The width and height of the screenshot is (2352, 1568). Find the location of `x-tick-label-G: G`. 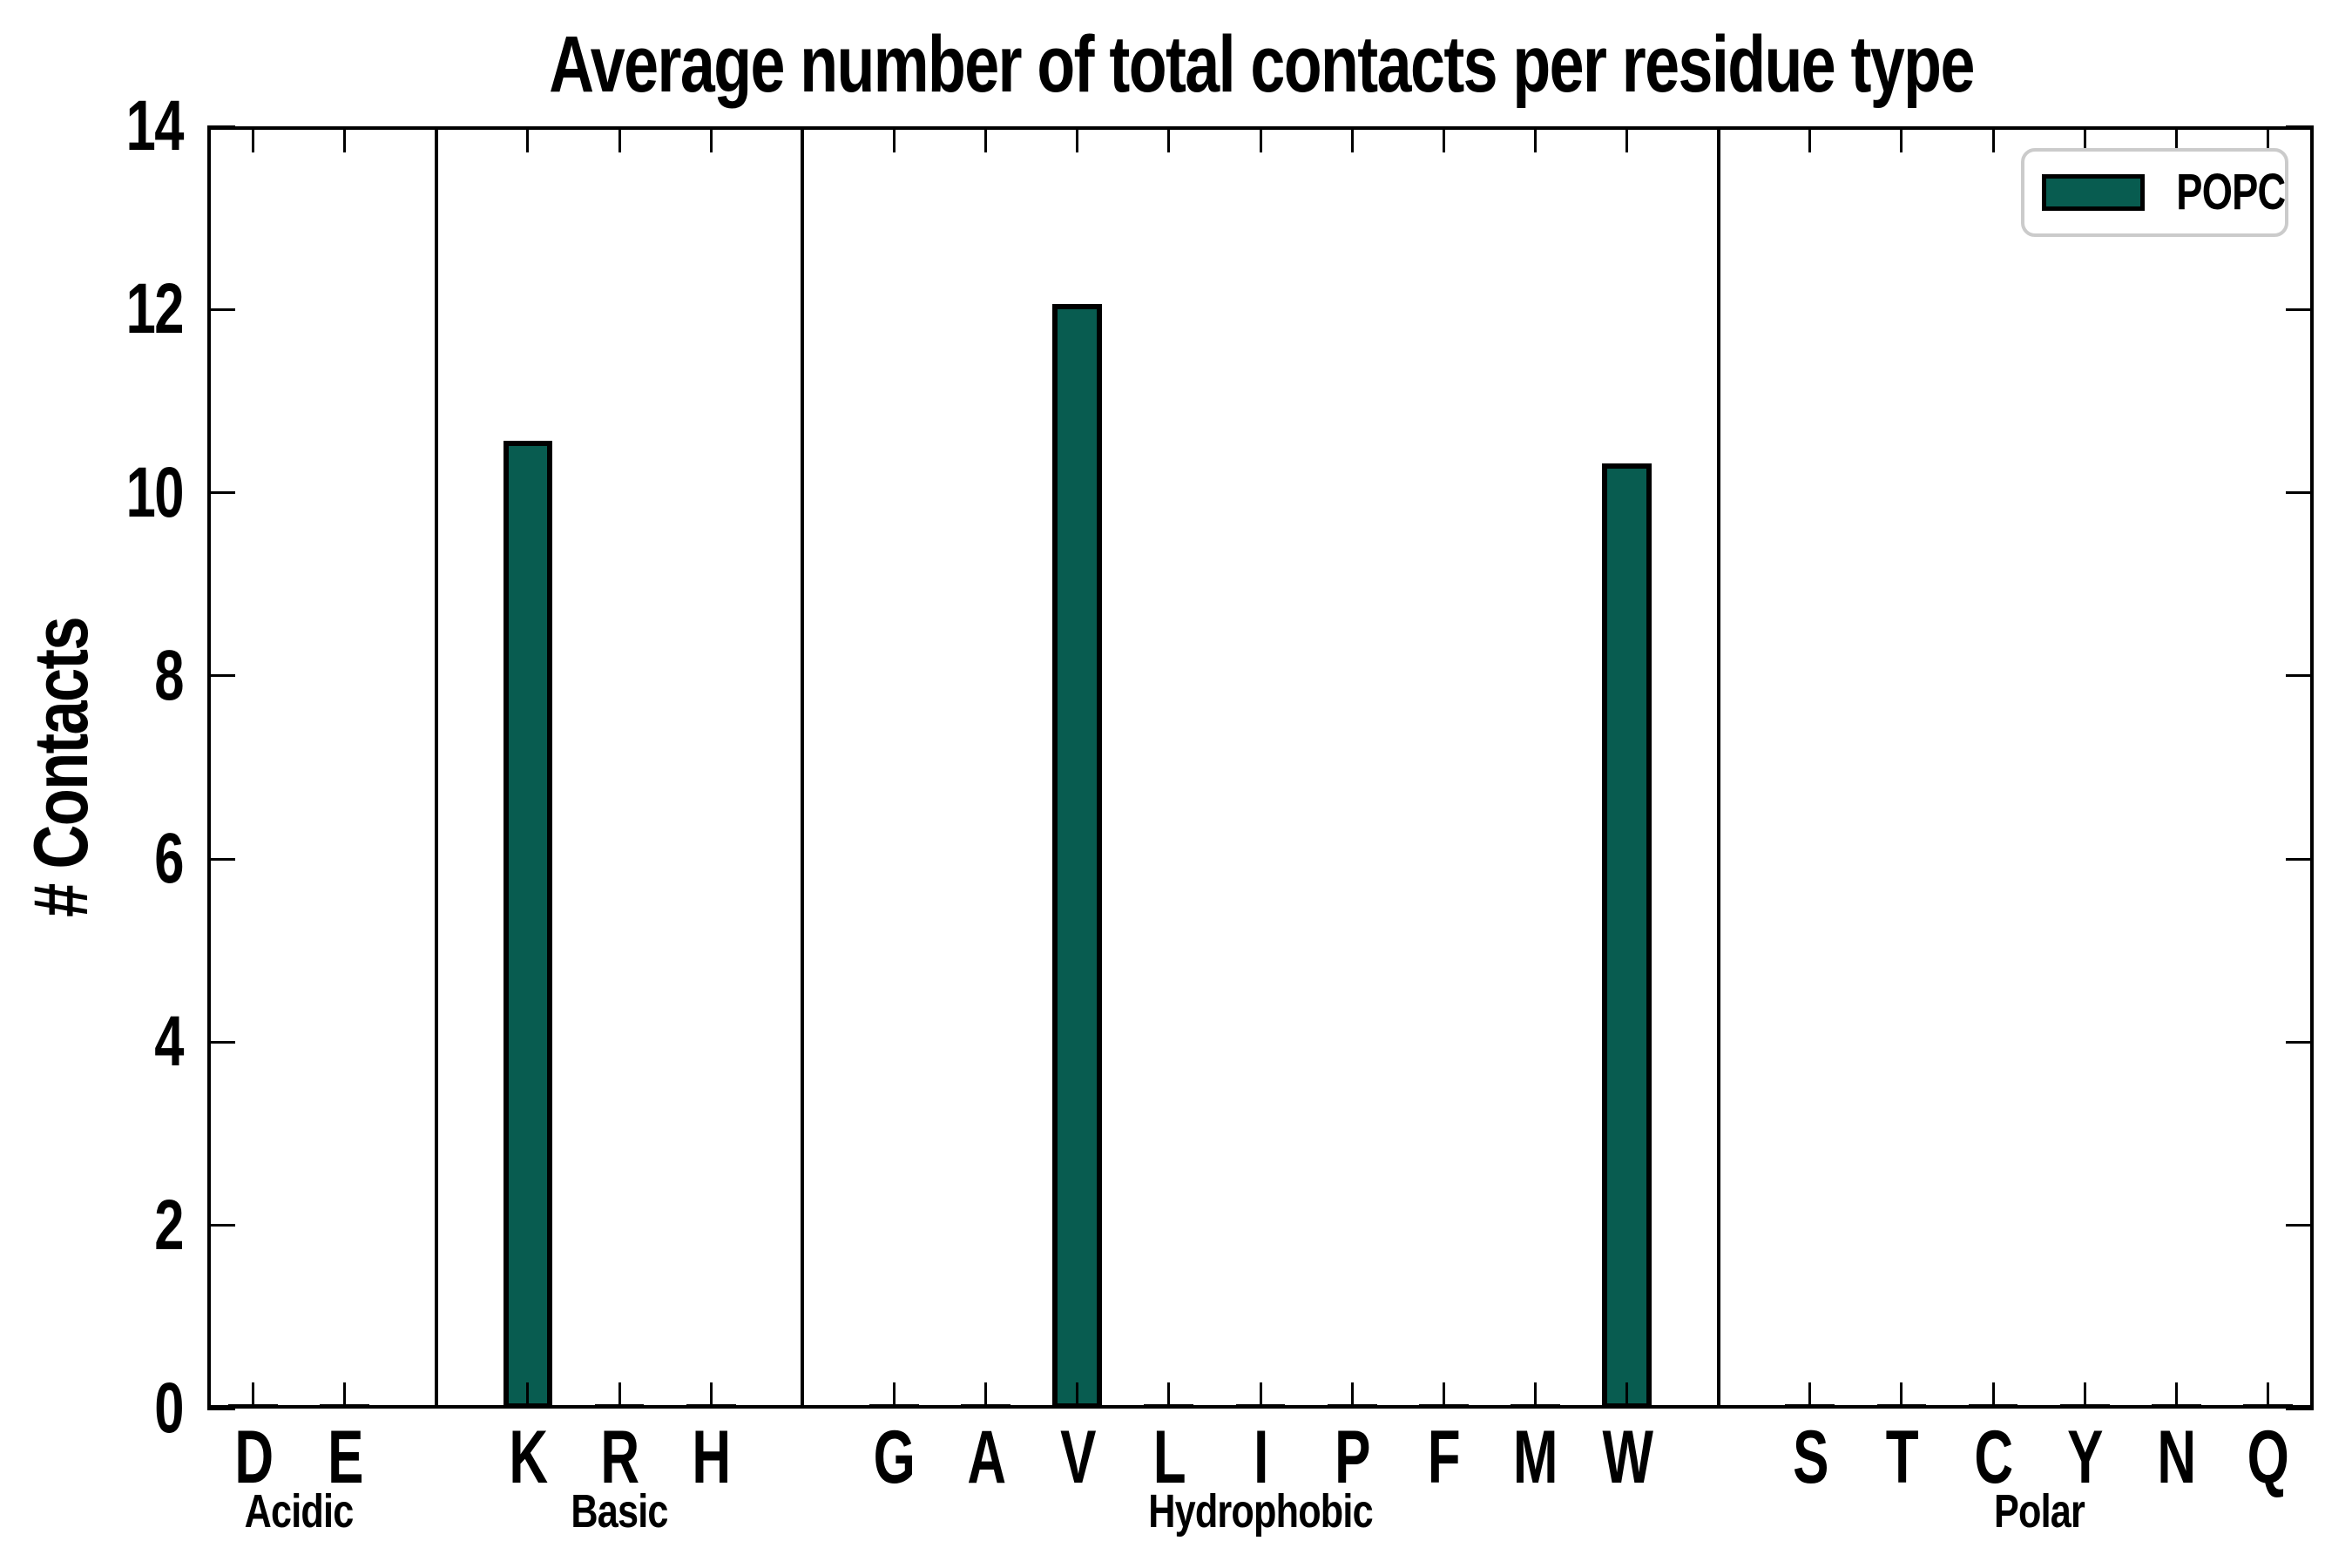

x-tick-label-G: G is located at coordinates (895, 1457).